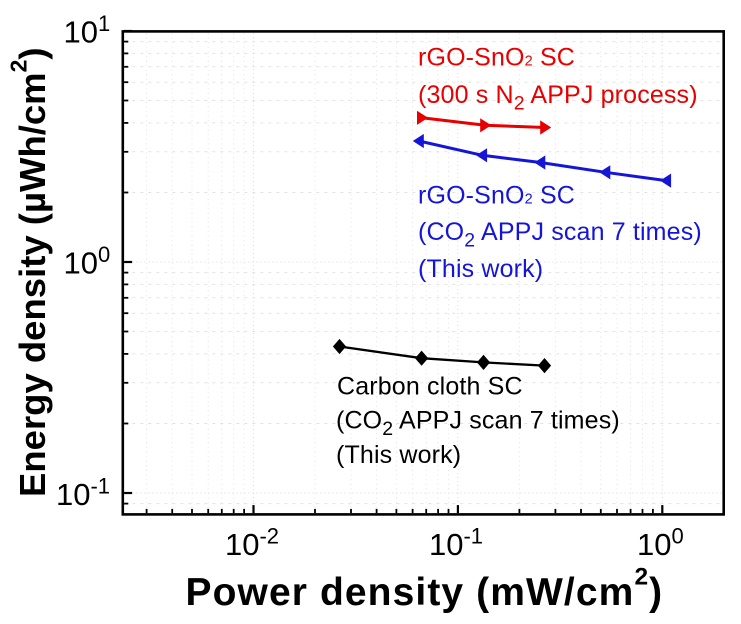 The width and height of the screenshot is (741, 624). What do you see at coordinates (660, 543) in the screenshot?
I see `svg-text: 10⁰` at bounding box center [660, 543].